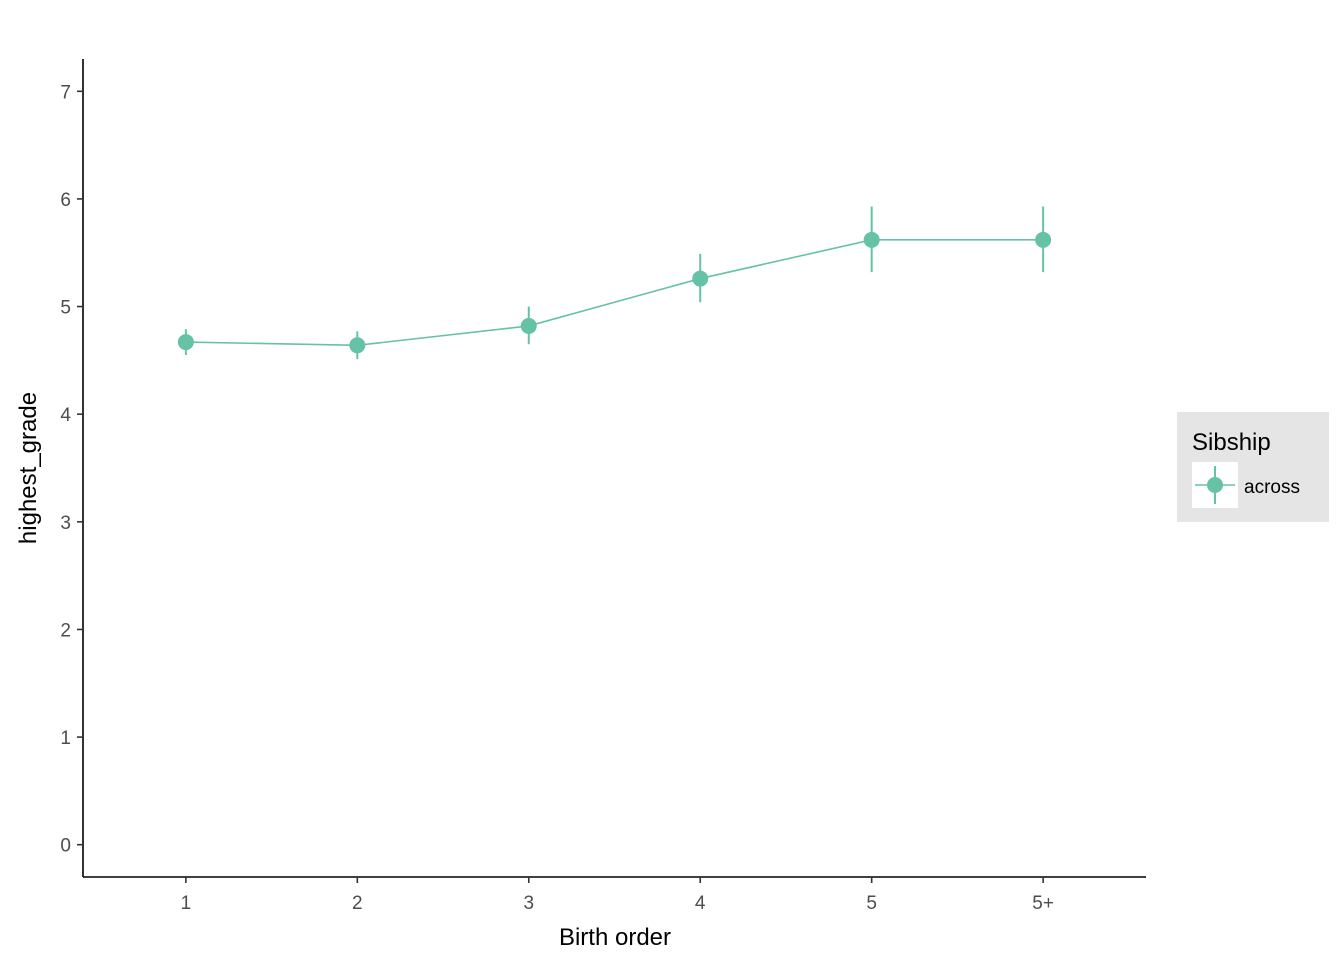 The width and height of the screenshot is (1344, 960). Describe the element at coordinates (617, 895) in the screenshot. I see `x-ticks: 1 2 3 4 5 5+` at that location.